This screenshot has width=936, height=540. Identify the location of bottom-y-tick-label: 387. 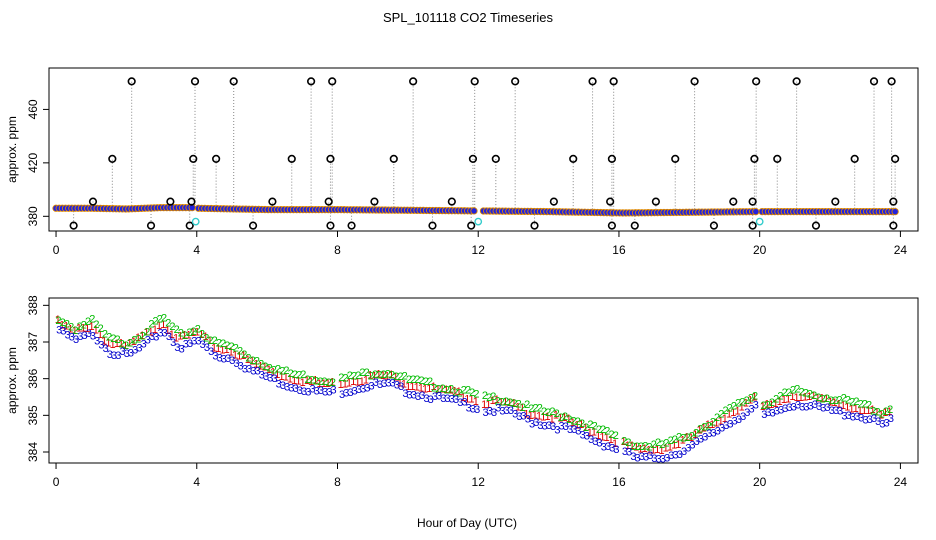
(33, 342).